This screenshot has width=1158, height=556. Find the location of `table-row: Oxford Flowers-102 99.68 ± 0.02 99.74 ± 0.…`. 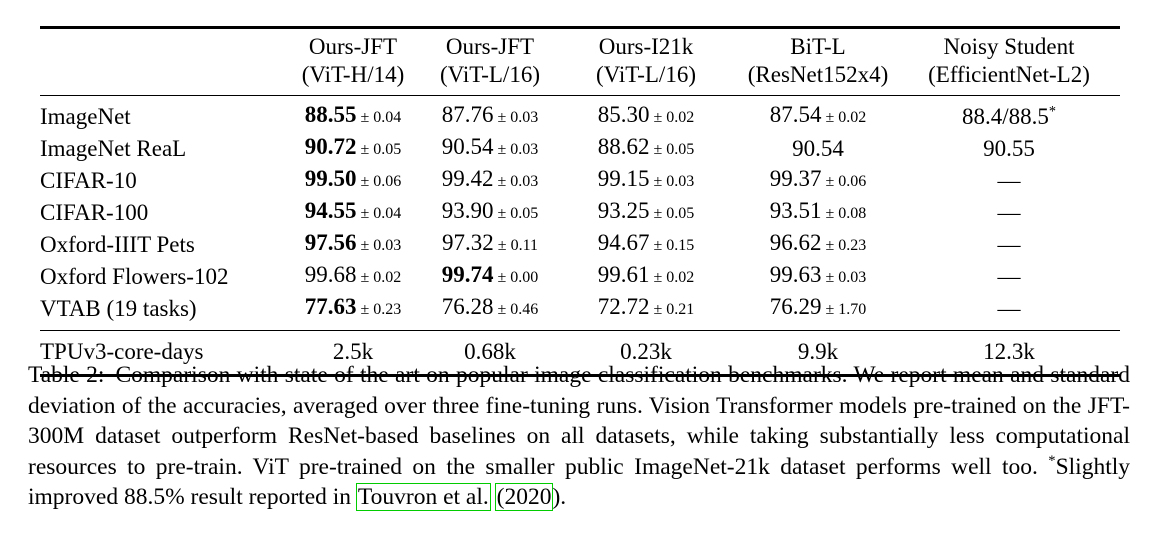

table-row: Oxford Flowers-102 99.68 ± 0.02 99.74 ± 0.… is located at coordinates (580, 276).